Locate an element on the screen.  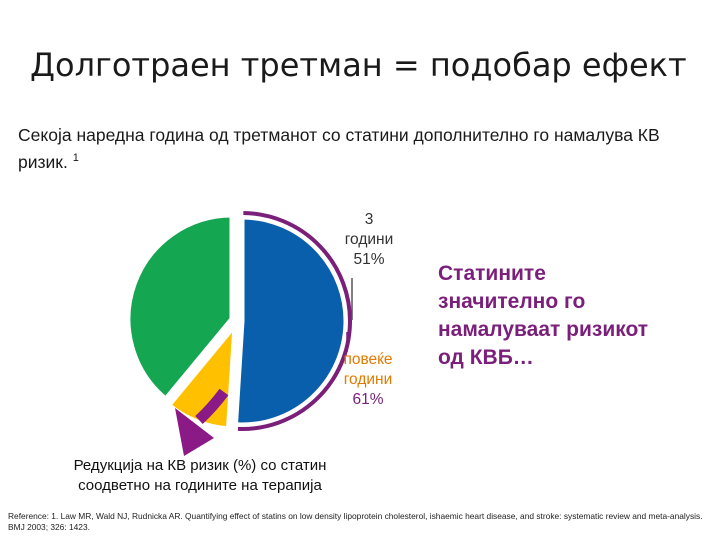
pie-label-more-value: 61% is located at coordinates (368, 399).